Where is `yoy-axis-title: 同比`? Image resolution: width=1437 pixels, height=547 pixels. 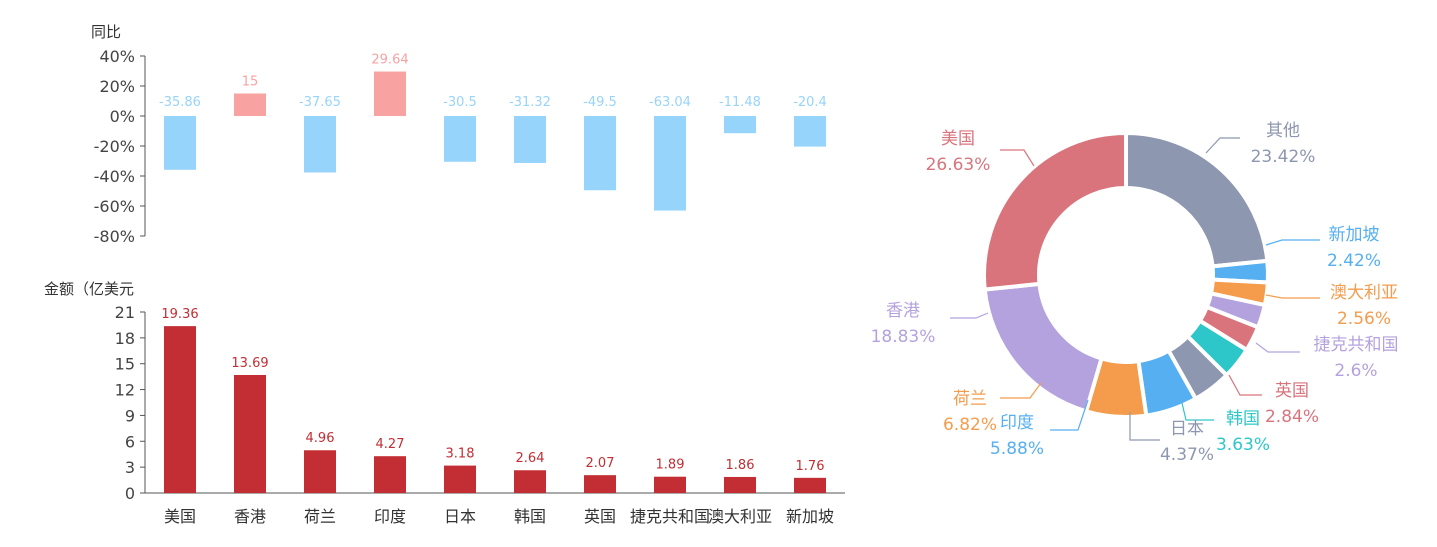 yoy-axis-title: 同比 is located at coordinates (106, 32).